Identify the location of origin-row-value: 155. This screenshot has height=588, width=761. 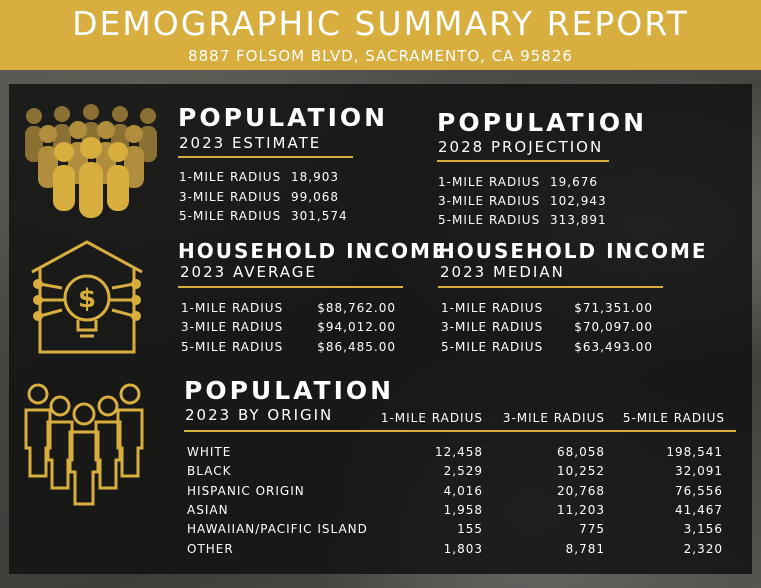
(470, 529).